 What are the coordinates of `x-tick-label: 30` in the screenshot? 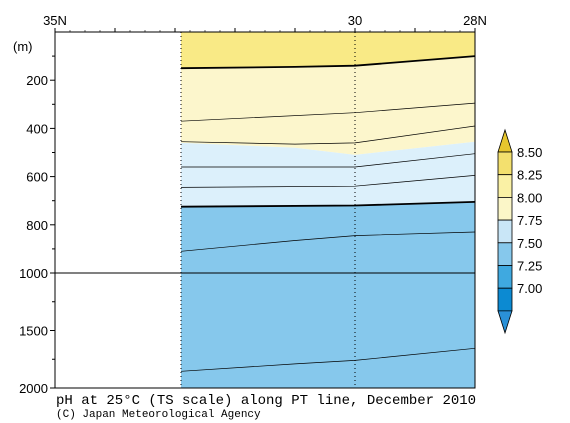 It's located at (355, 20).